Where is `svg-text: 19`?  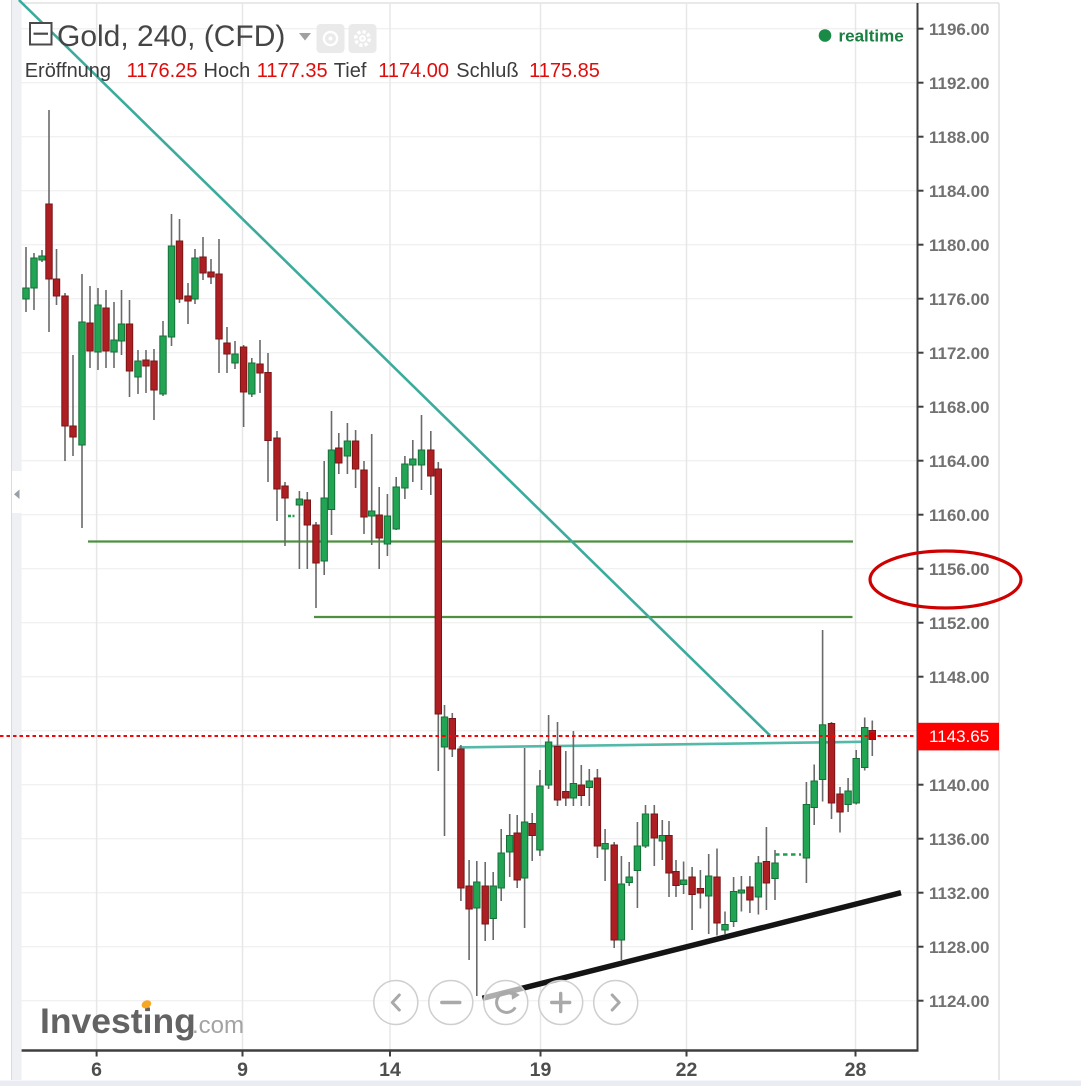 svg-text: 19 is located at coordinates (541, 1070).